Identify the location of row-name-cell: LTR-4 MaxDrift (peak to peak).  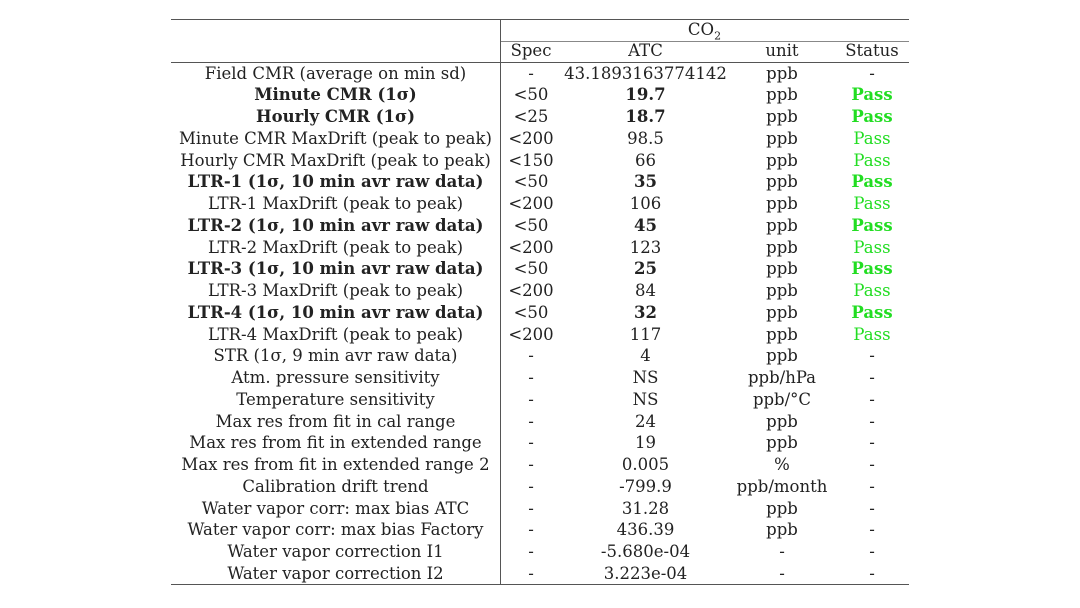
(335, 334).